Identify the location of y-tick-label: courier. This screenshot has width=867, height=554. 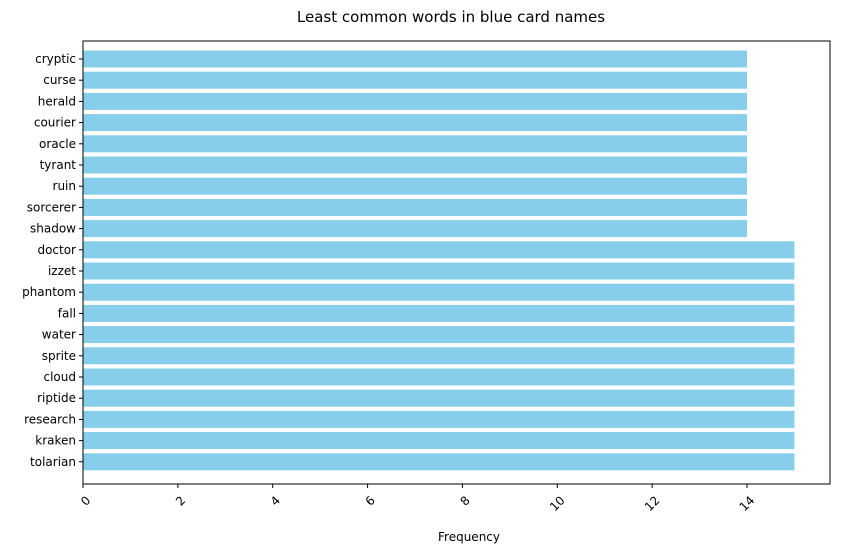
(55, 123).